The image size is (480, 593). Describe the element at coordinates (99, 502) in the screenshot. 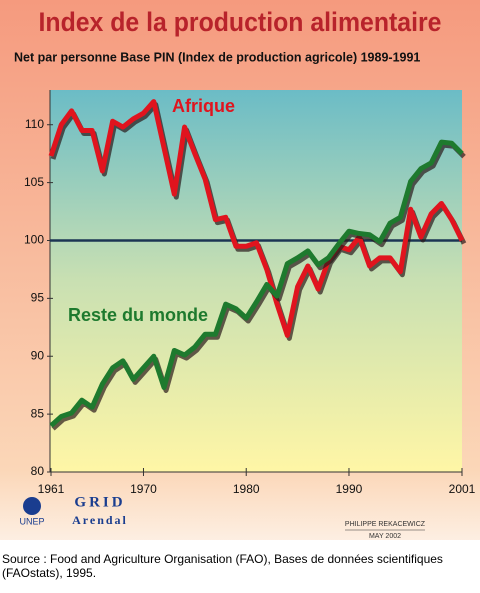

I see `logo-grid: GRID` at that location.